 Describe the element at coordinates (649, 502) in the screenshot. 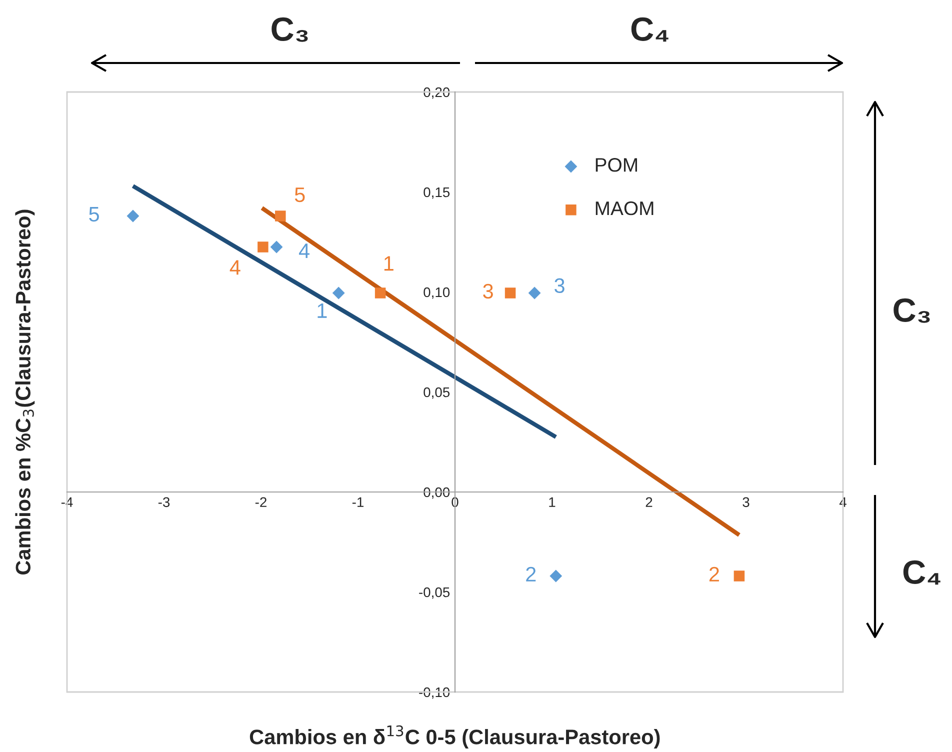

I see `x-tick-label: 2` at that location.